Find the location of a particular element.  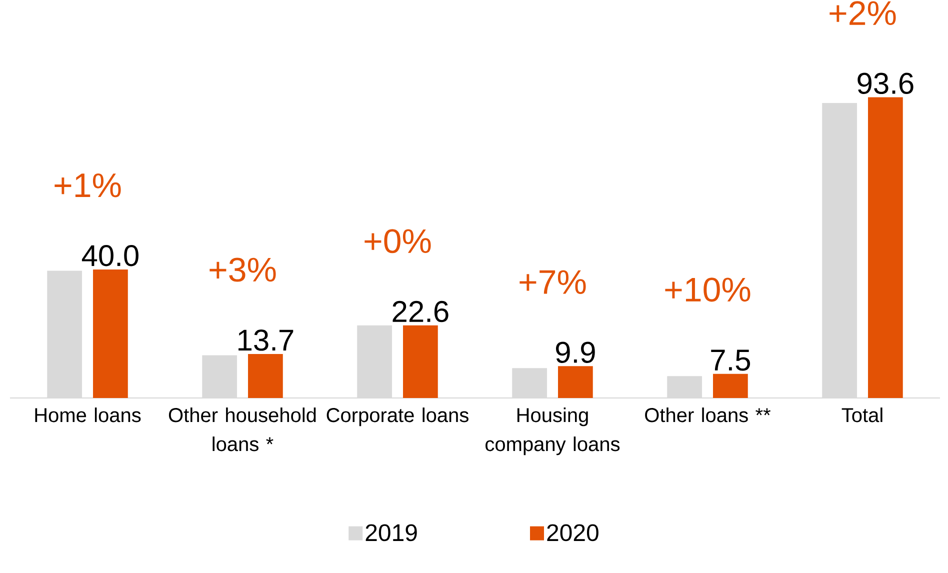

annotation: +0% is located at coordinates (397, 241).